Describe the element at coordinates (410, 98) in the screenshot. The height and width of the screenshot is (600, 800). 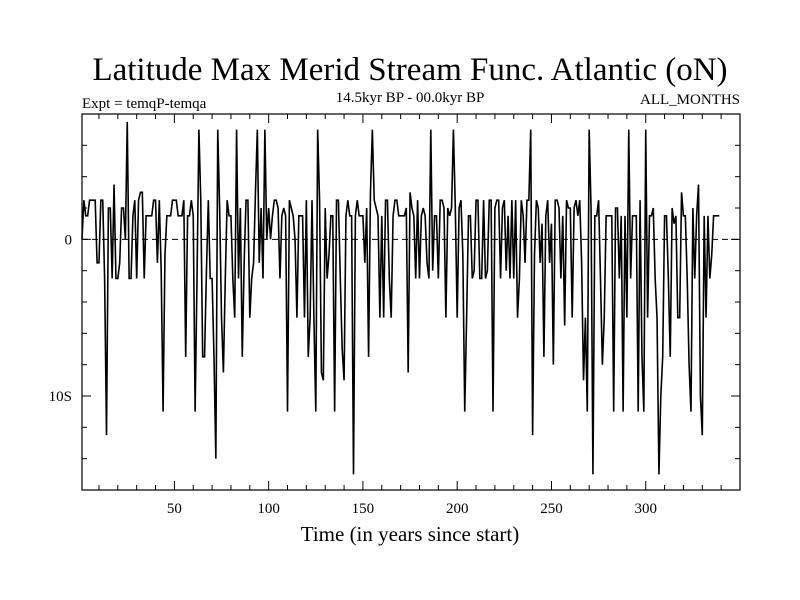
I see `chart-subtitle-center: 14.5kyr BP - 00.0kyr BP` at that location.